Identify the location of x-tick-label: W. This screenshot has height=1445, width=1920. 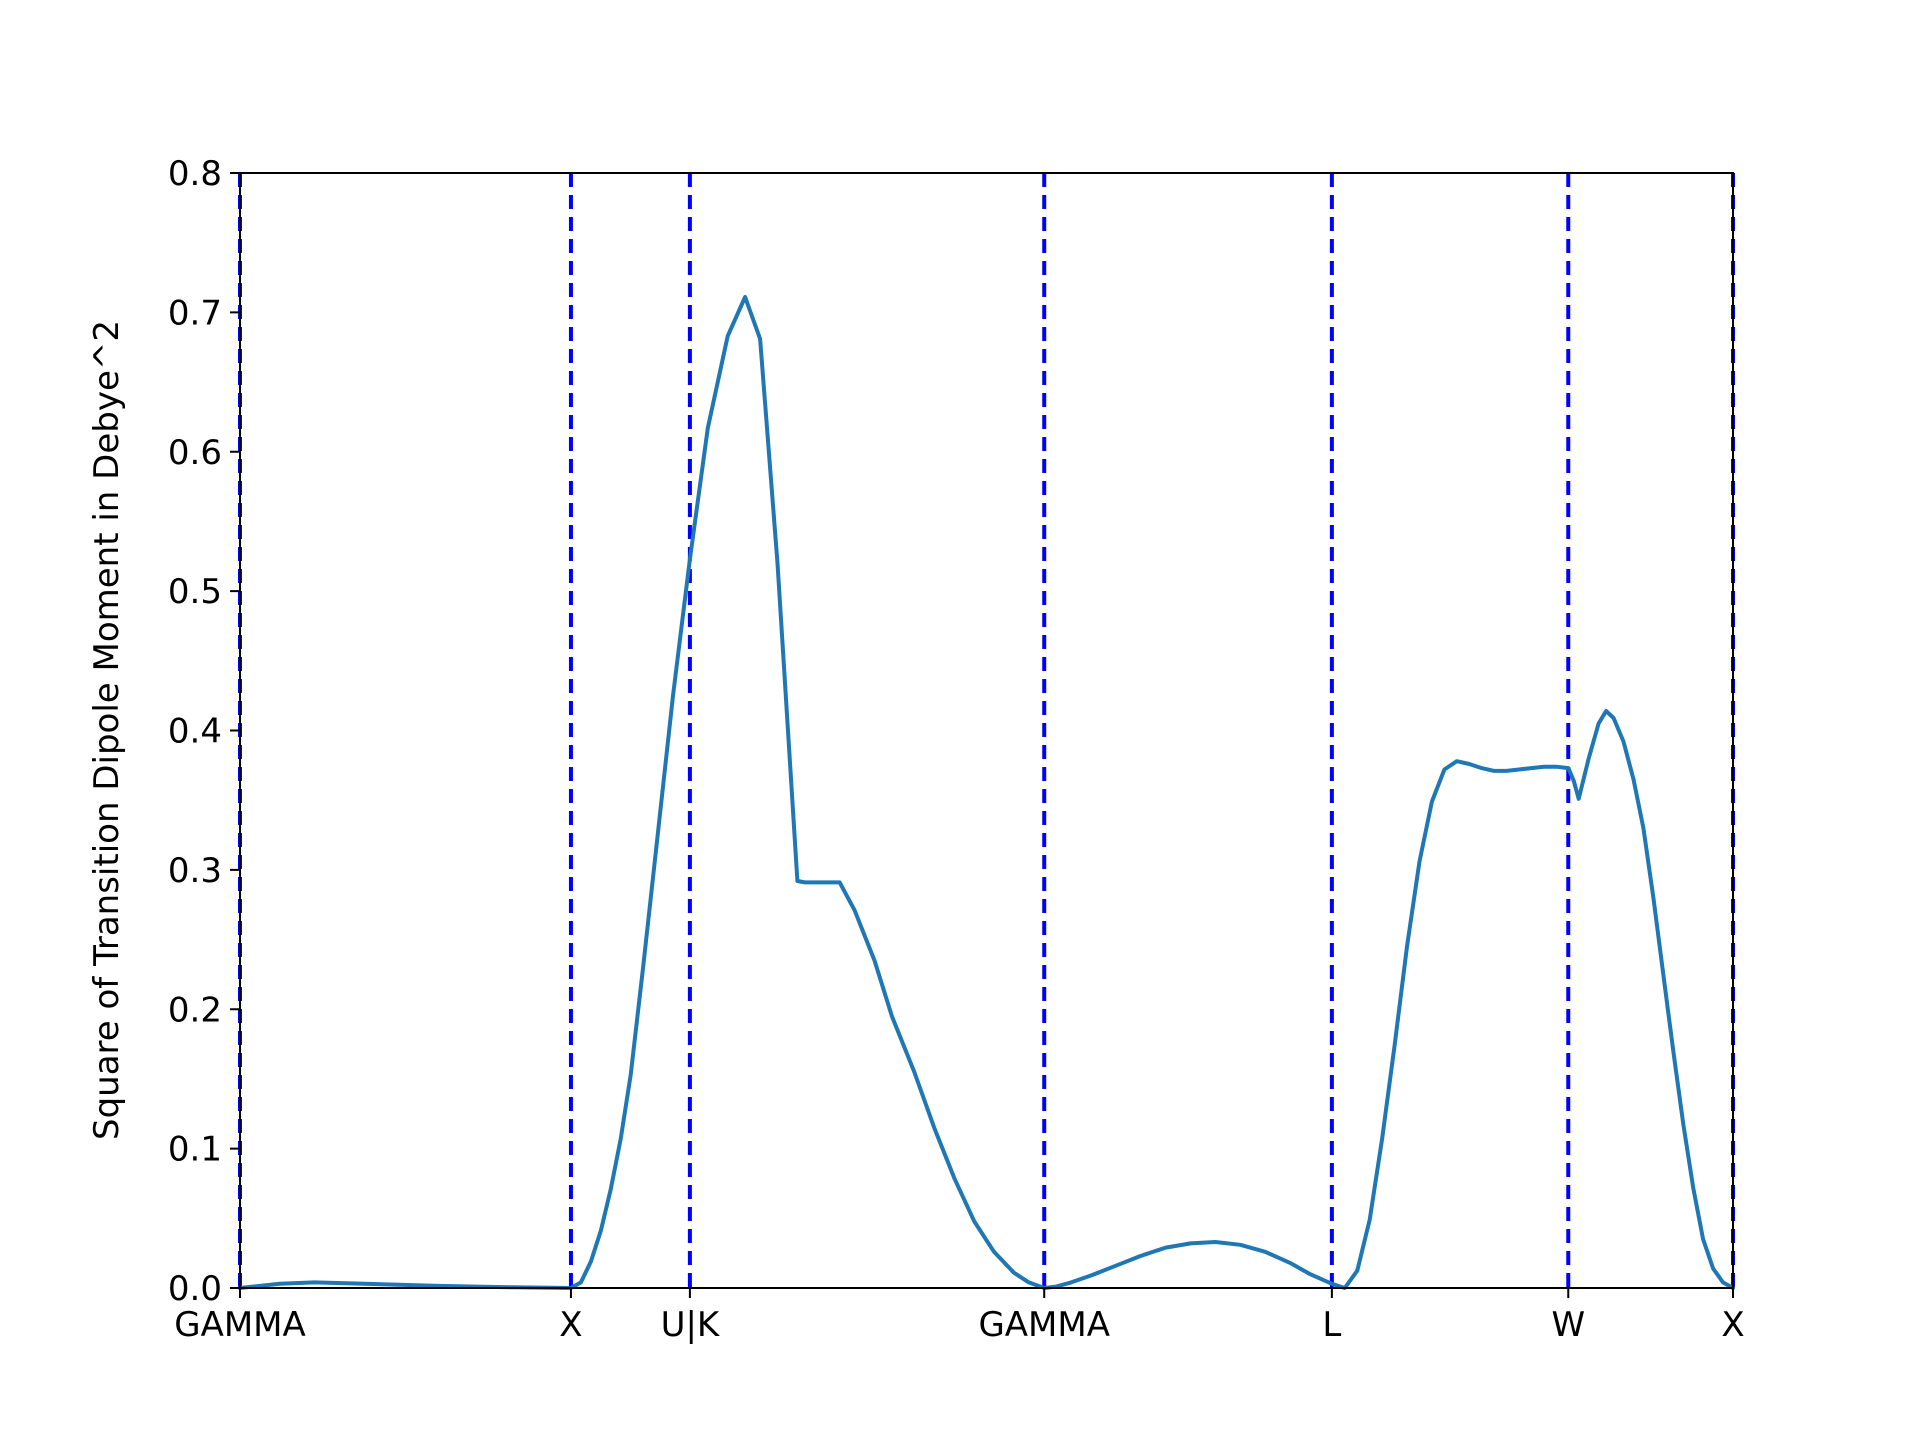
(1568, 1325).